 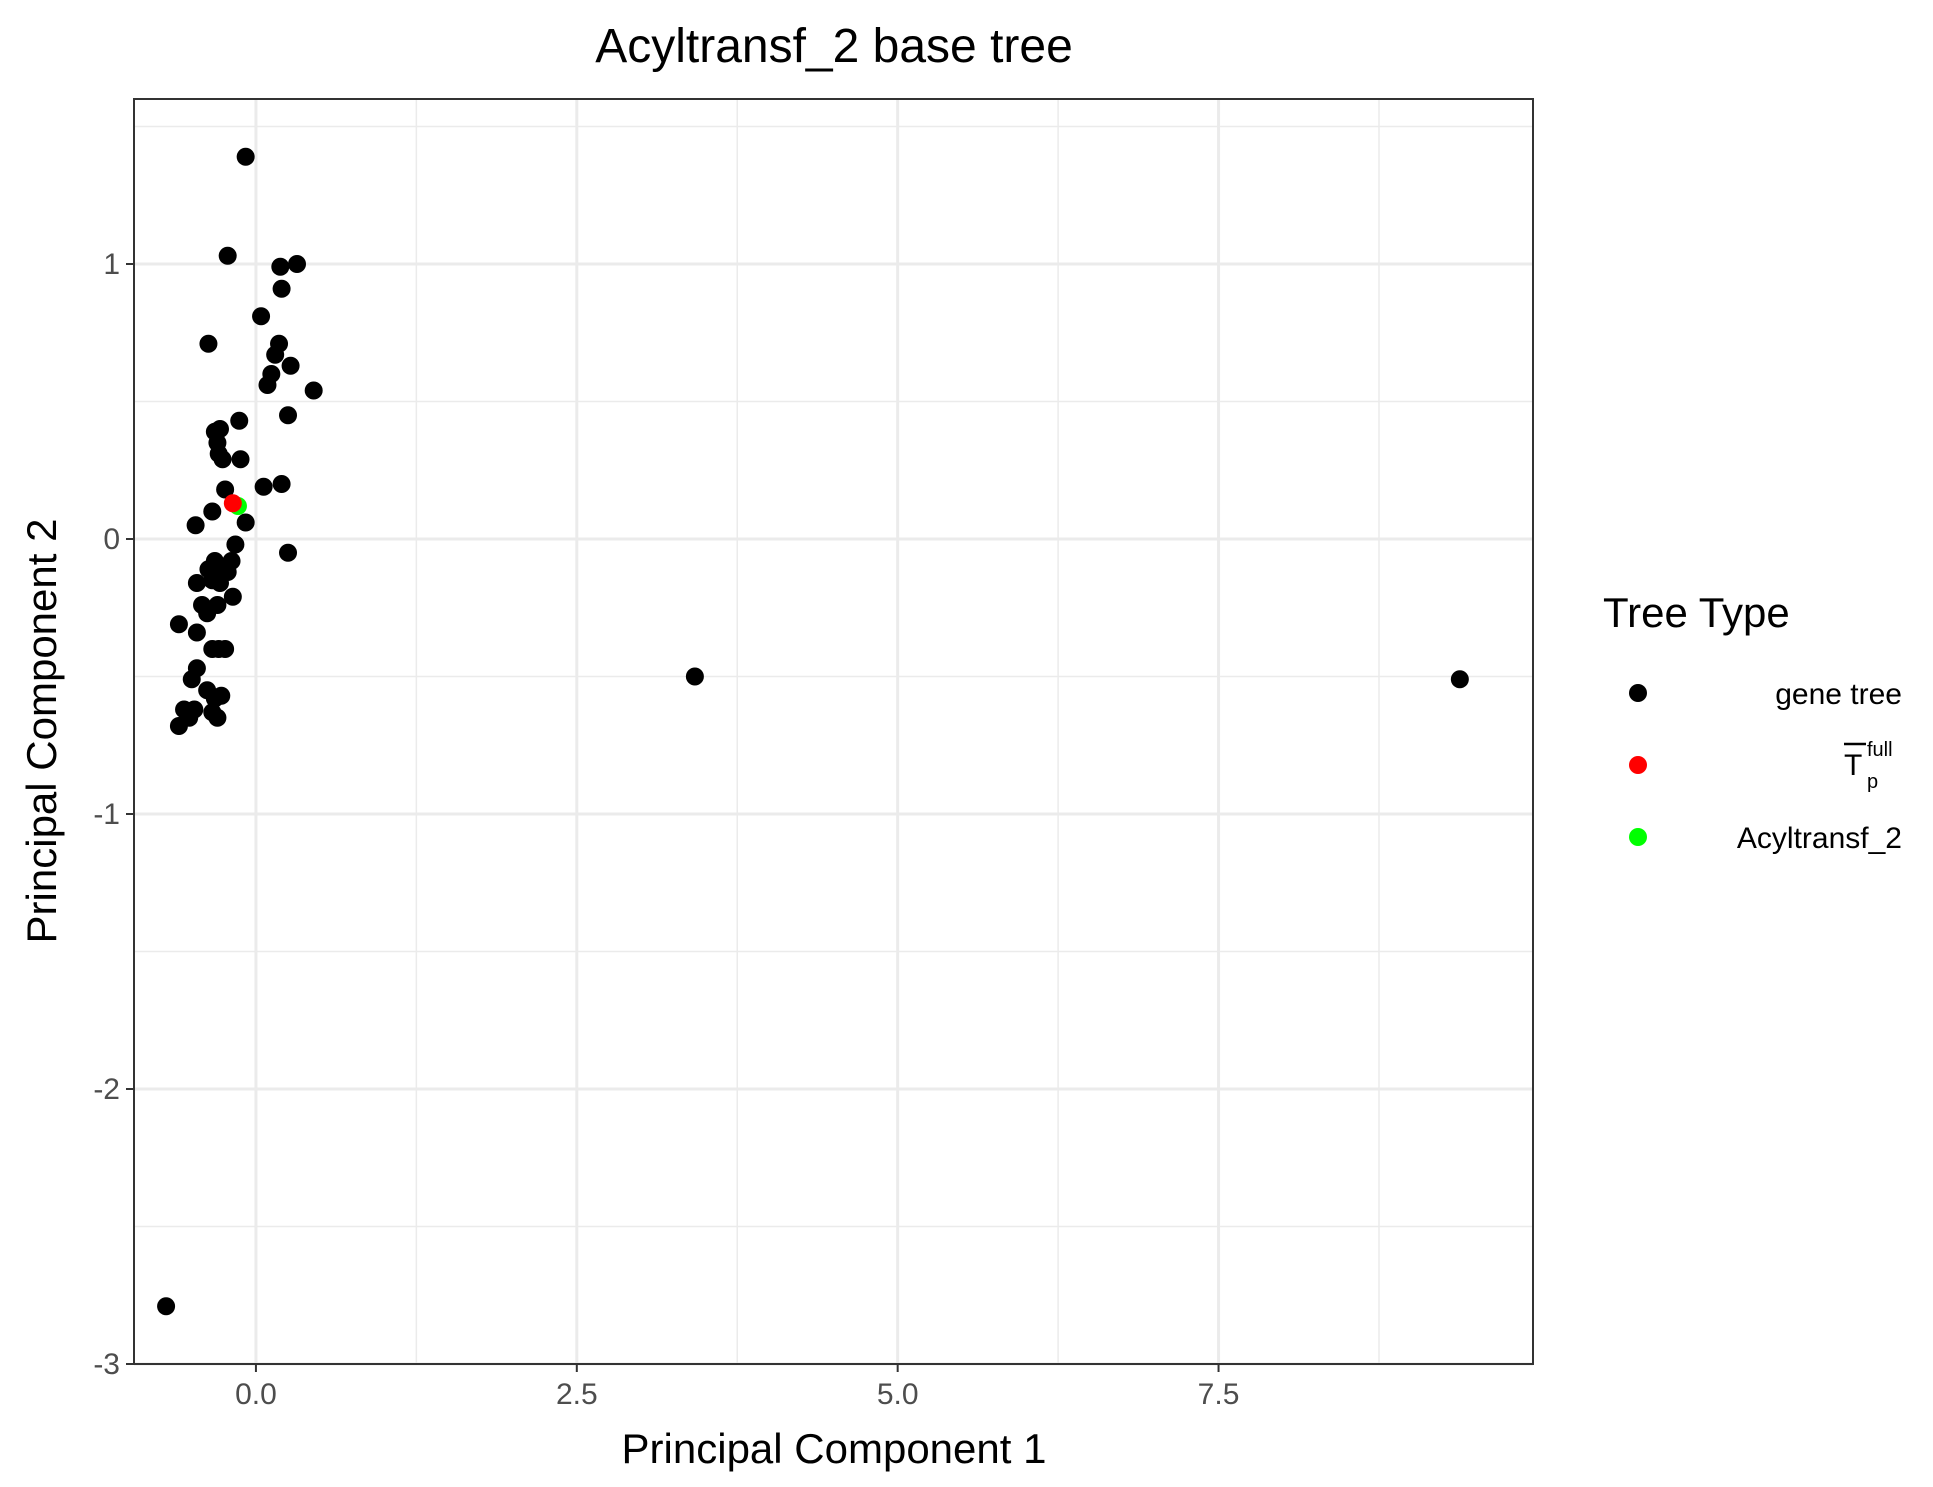 What do you see at coordinates (256, 1394) in the screenshot?
I see `x-tick-label: 0.0` at bounding box center [256, 1394].